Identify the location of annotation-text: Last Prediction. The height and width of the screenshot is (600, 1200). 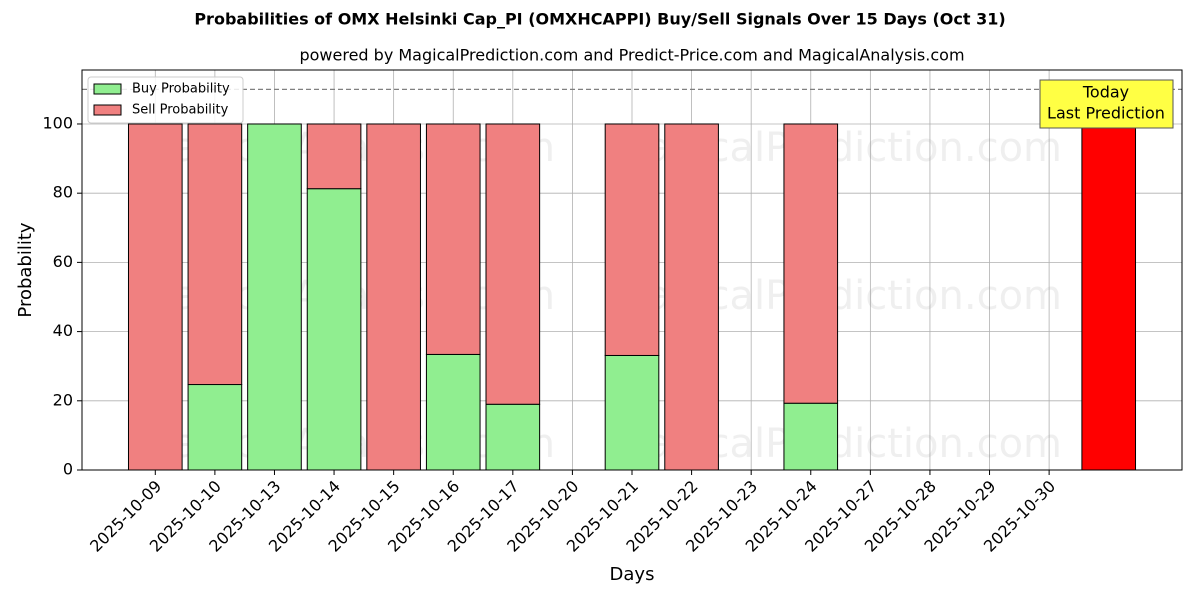
(1106, 113).